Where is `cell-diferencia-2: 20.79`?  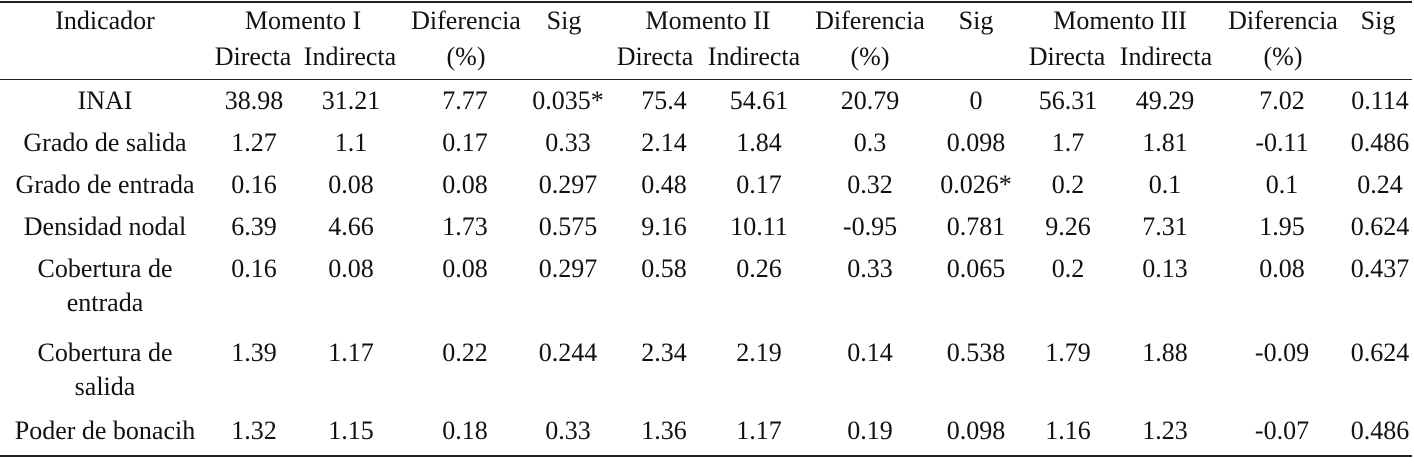 cell-diferencia-2: 20.79 is located at coordinates (870, 100).